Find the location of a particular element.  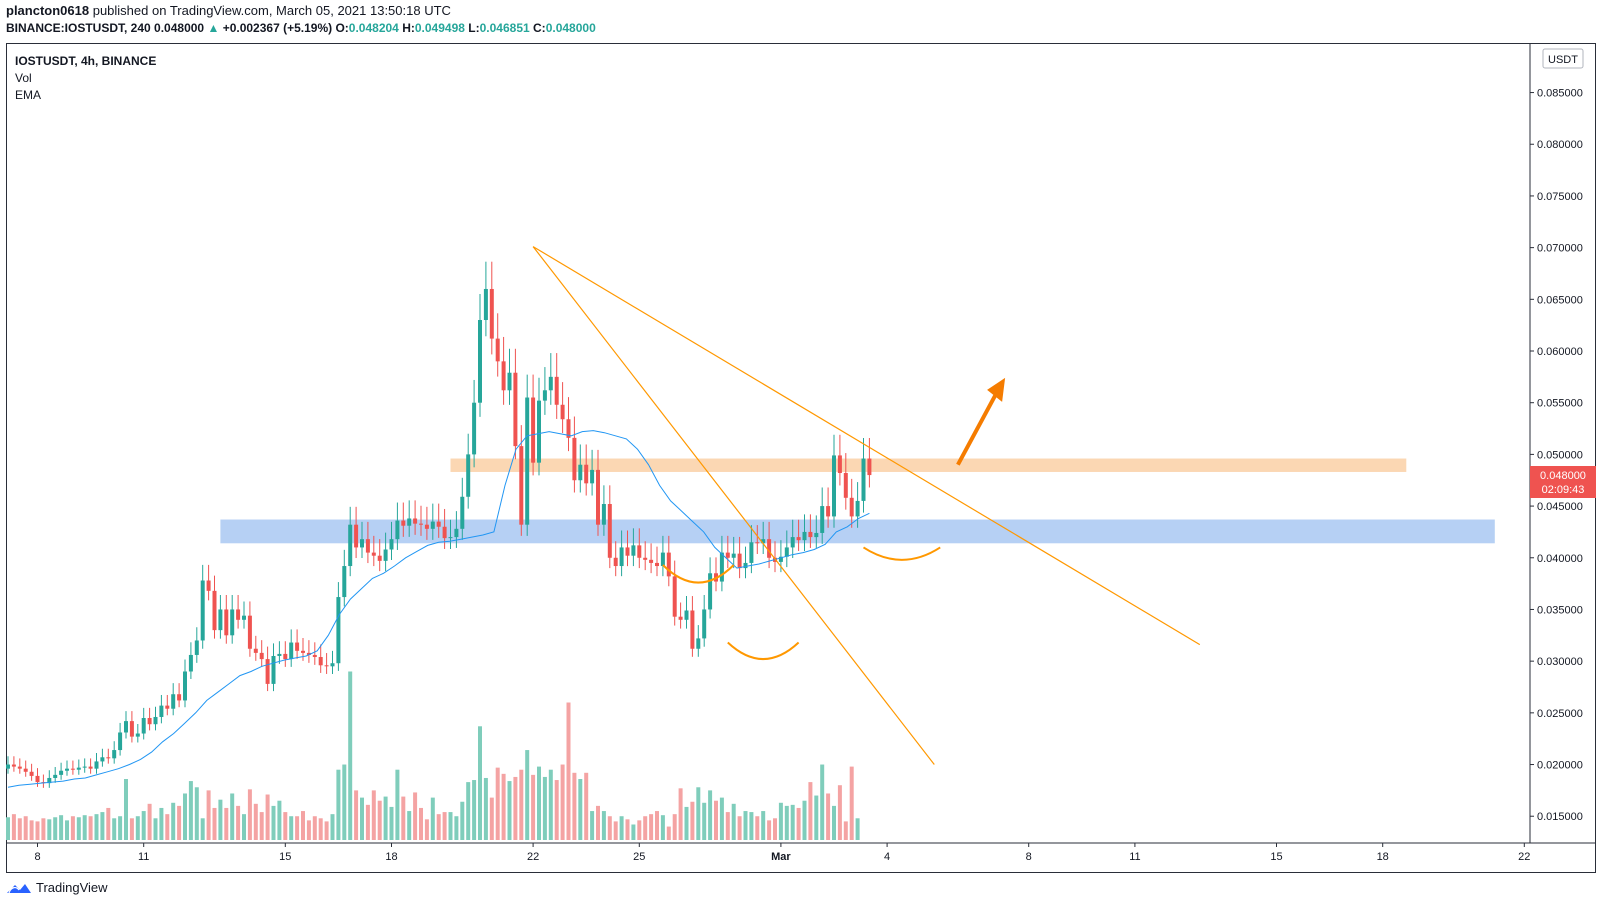

time-tick-label: 22 is located at coordinates (1524, 857).